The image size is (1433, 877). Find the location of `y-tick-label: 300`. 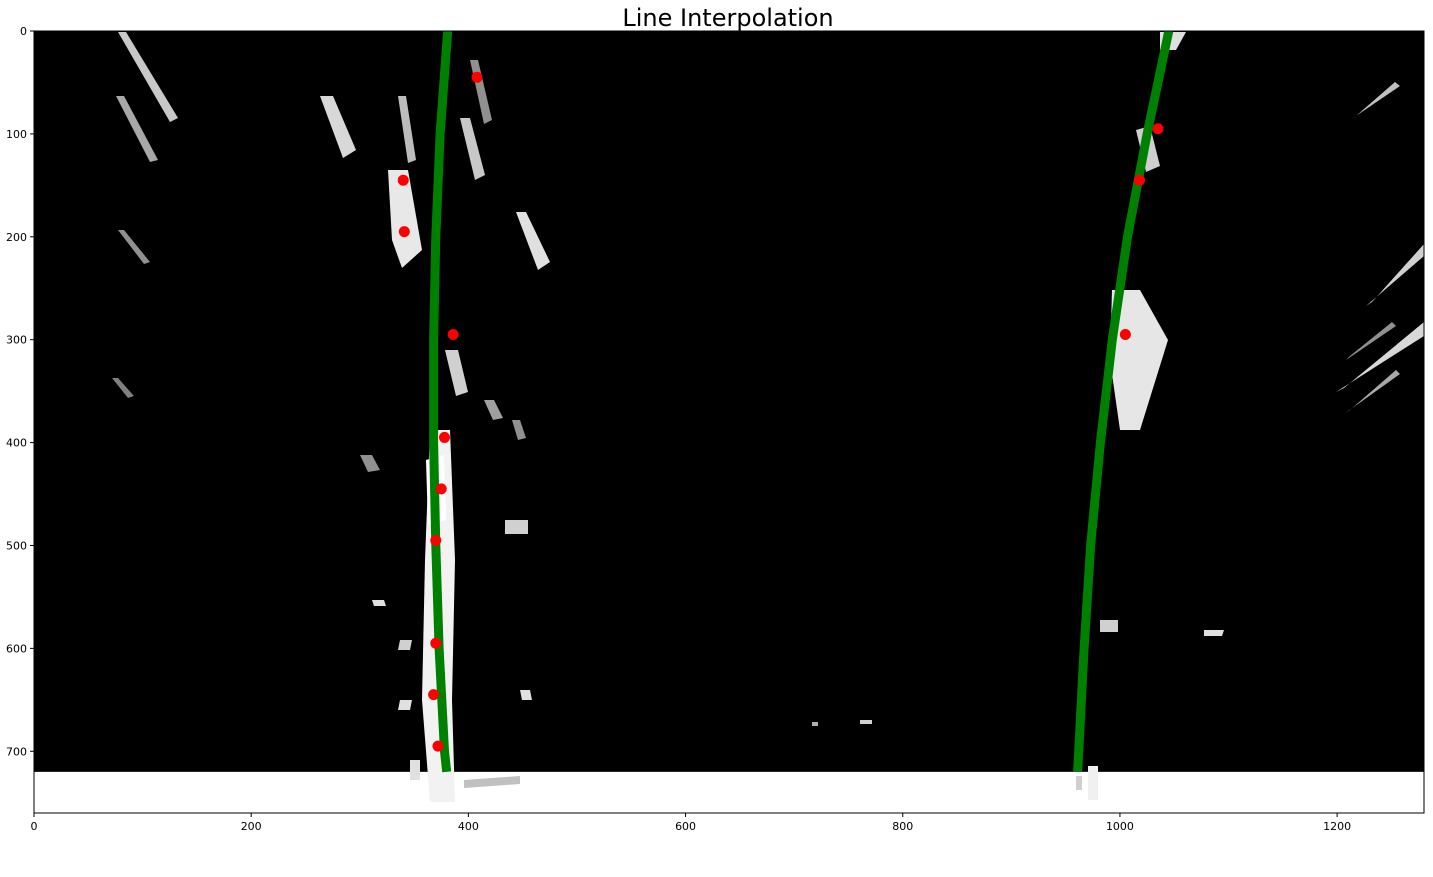

y-tick-label: 300 is located at coordinates (16, 340).